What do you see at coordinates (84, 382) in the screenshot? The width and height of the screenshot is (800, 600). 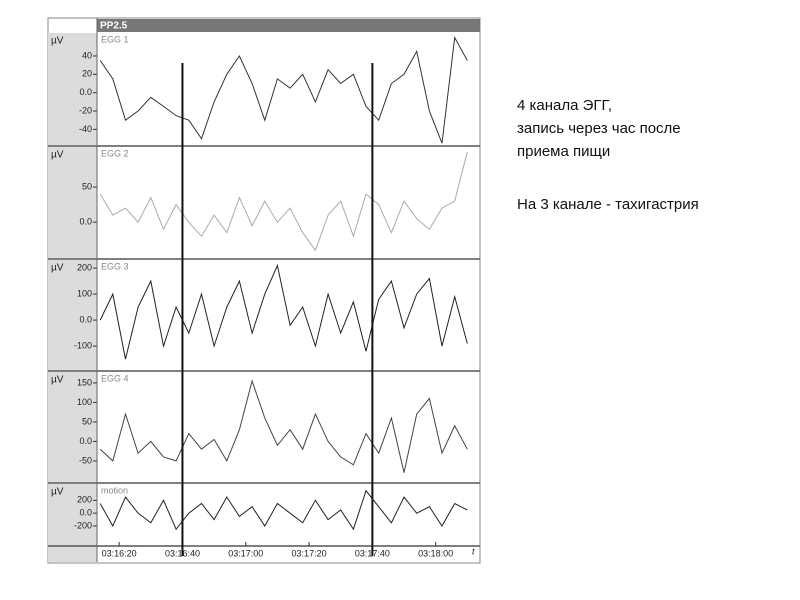 I see `y-tick-label: 150` at bounding box center [84, 382].